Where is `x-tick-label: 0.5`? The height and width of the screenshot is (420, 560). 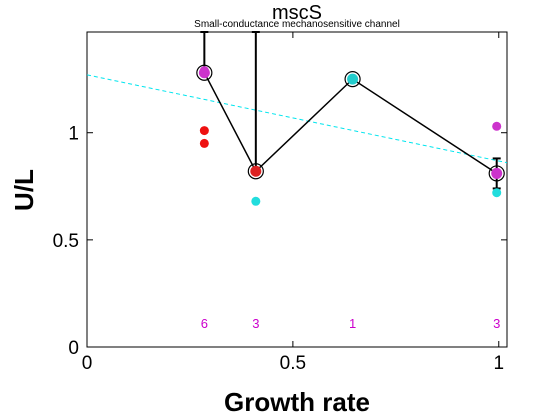 x-tick-label: 0.5 is located at coordinates (293, 363).